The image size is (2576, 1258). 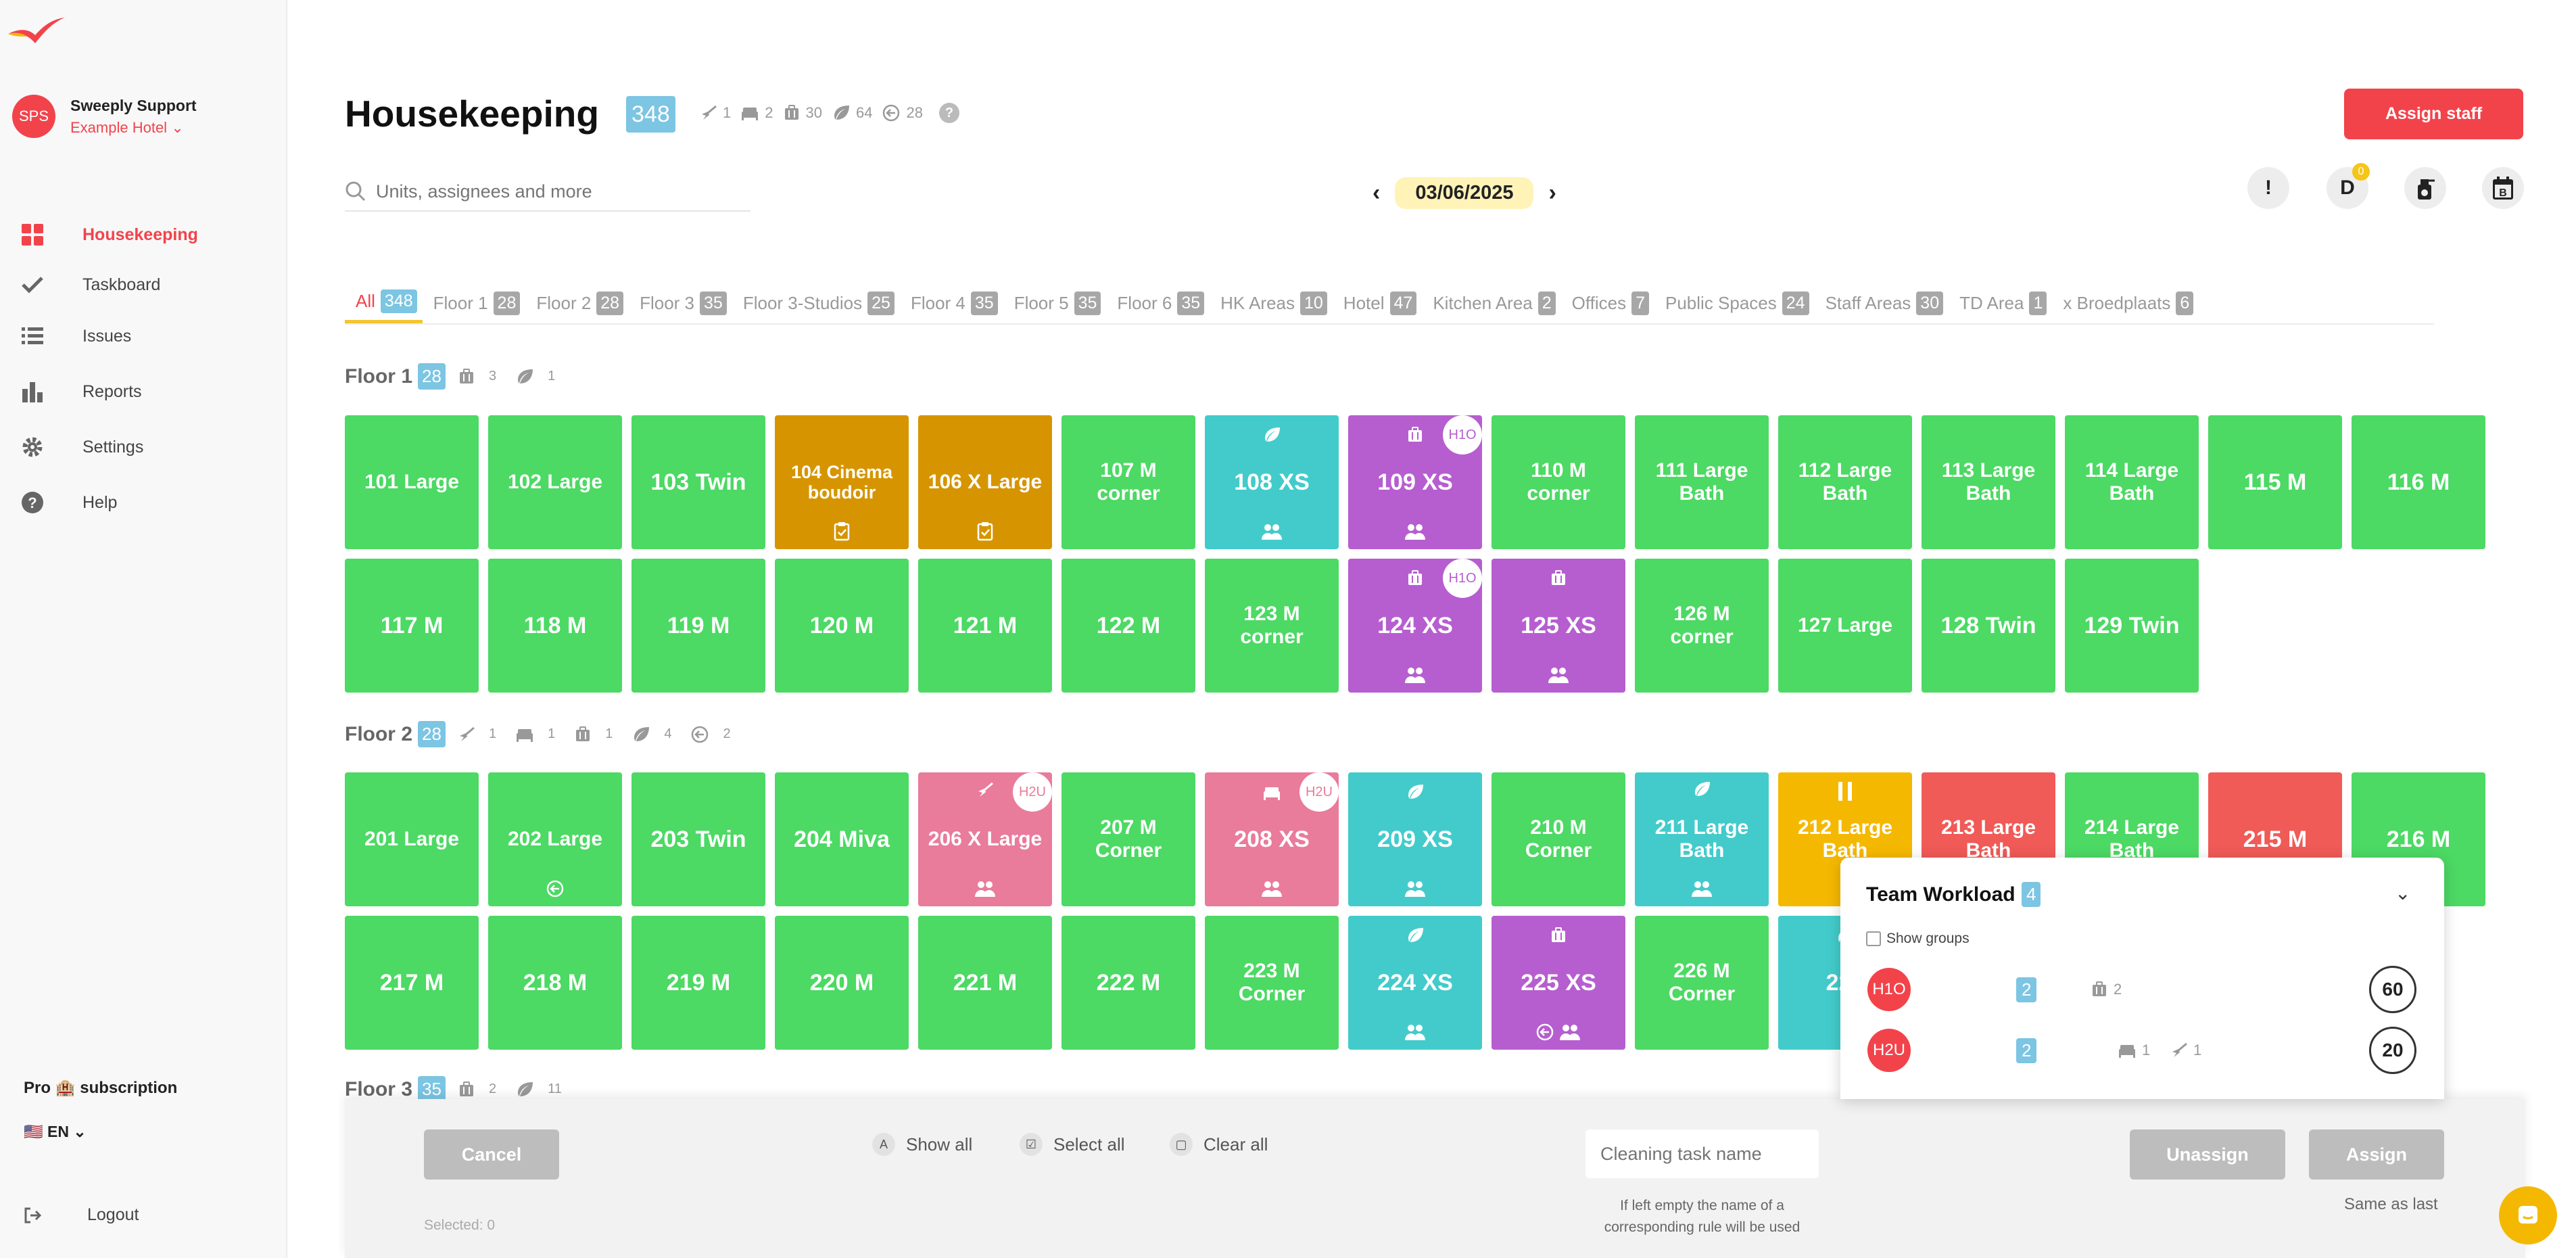 What do you see at coordinates (842, 983) in the screenshot?
I see `unit-tile: 220 M` at bounding box center [842, 983].